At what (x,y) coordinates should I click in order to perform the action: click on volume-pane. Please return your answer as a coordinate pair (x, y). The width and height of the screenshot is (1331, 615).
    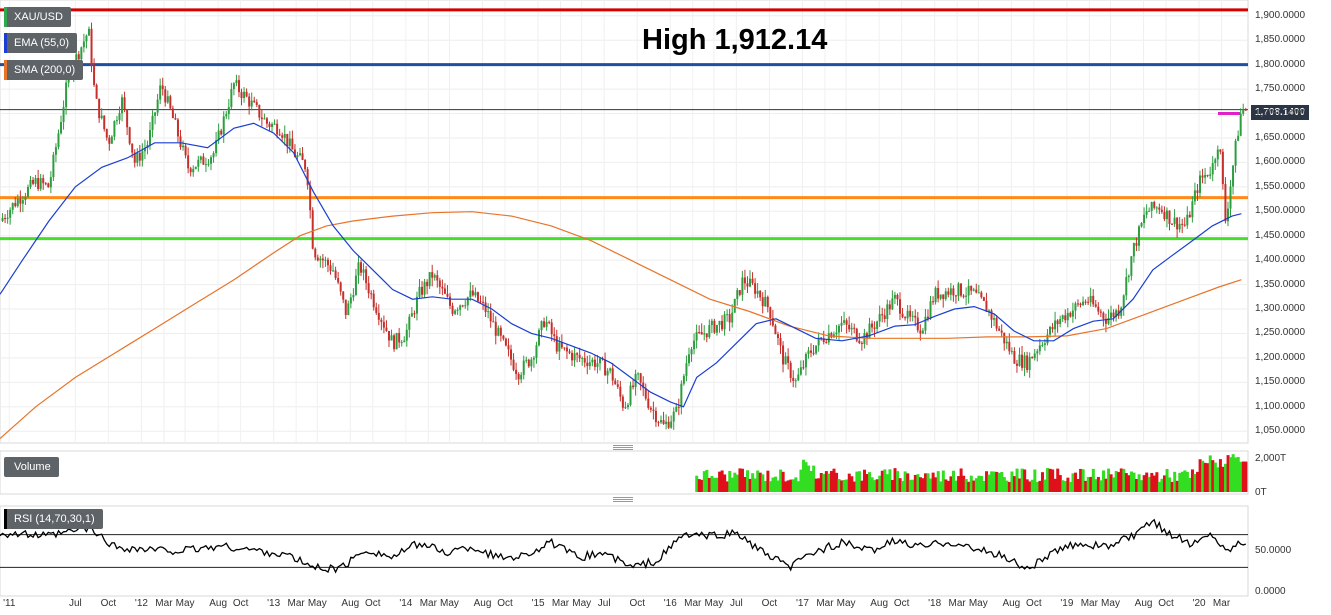
    Looking at the image, I should click on (624, 472).